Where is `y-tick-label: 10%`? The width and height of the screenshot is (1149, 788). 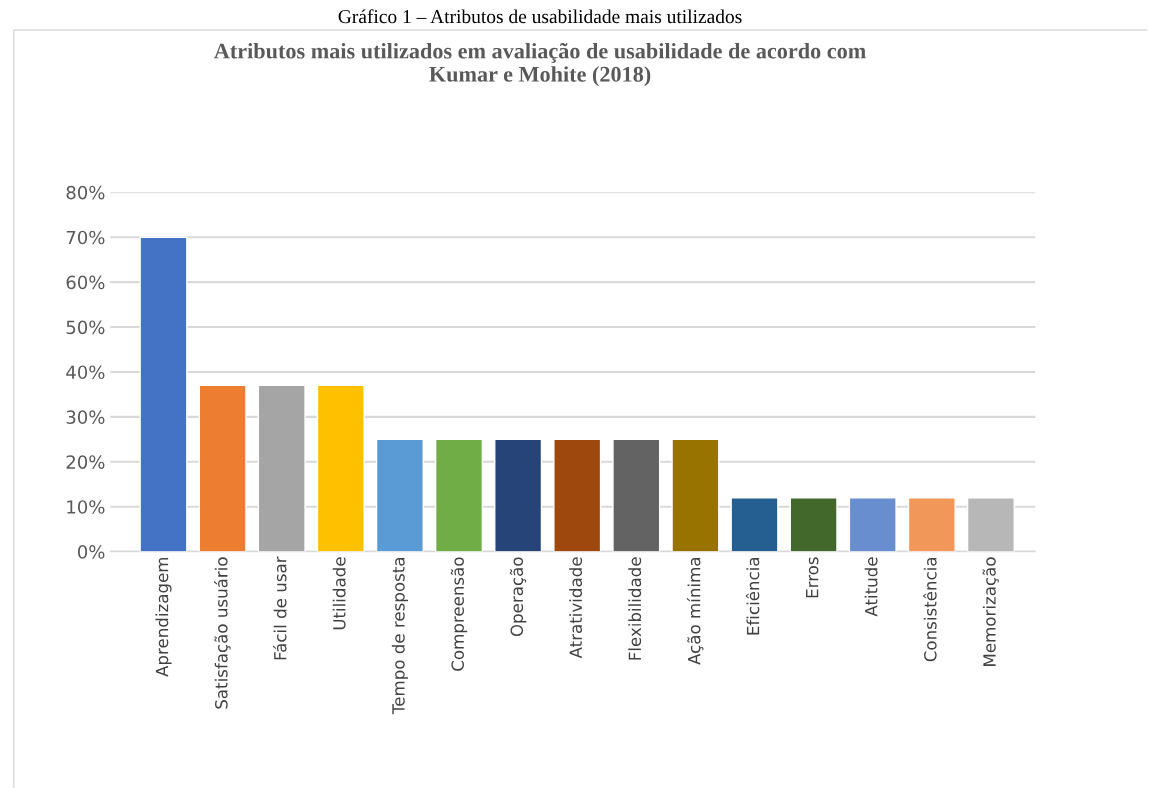 y-tick-label: 10% is located at coordinates (86, 507).